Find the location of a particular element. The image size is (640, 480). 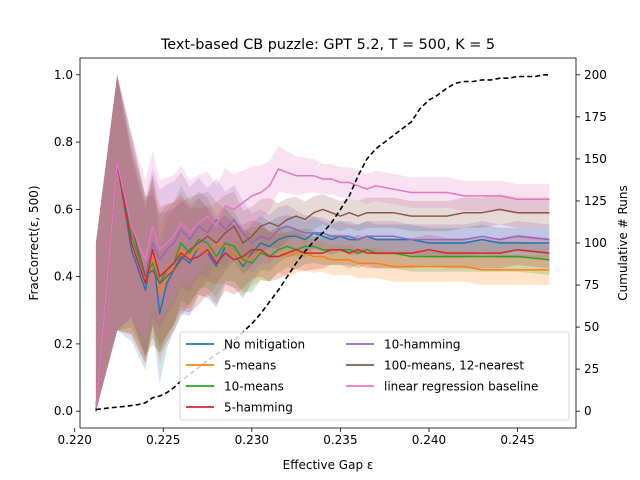

y2-tick-label: 100 is located at coordinates (595, 243).